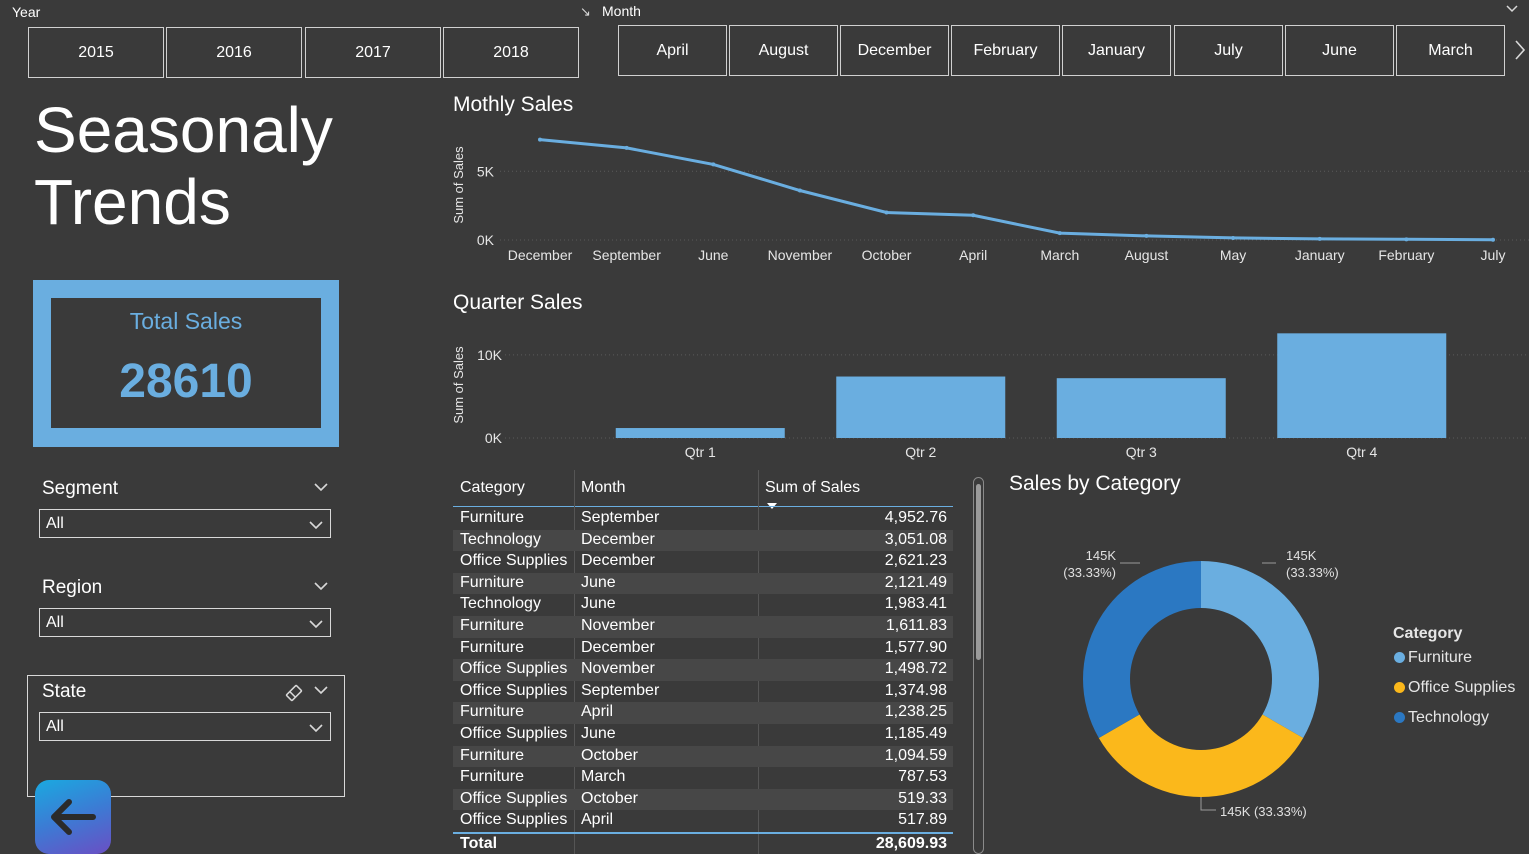 The height and width of the screenshot is (854, 1529). I want to click on data-point-may, so click(1233, 237).